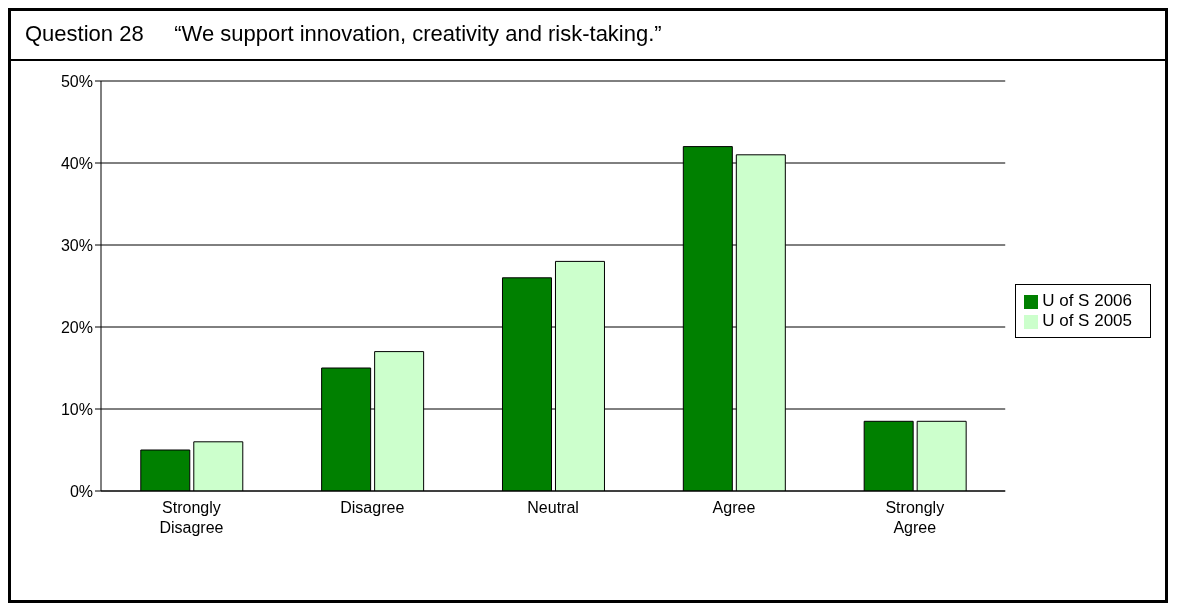  I want to click on x-tick-label: Agree, so click(734, 507).